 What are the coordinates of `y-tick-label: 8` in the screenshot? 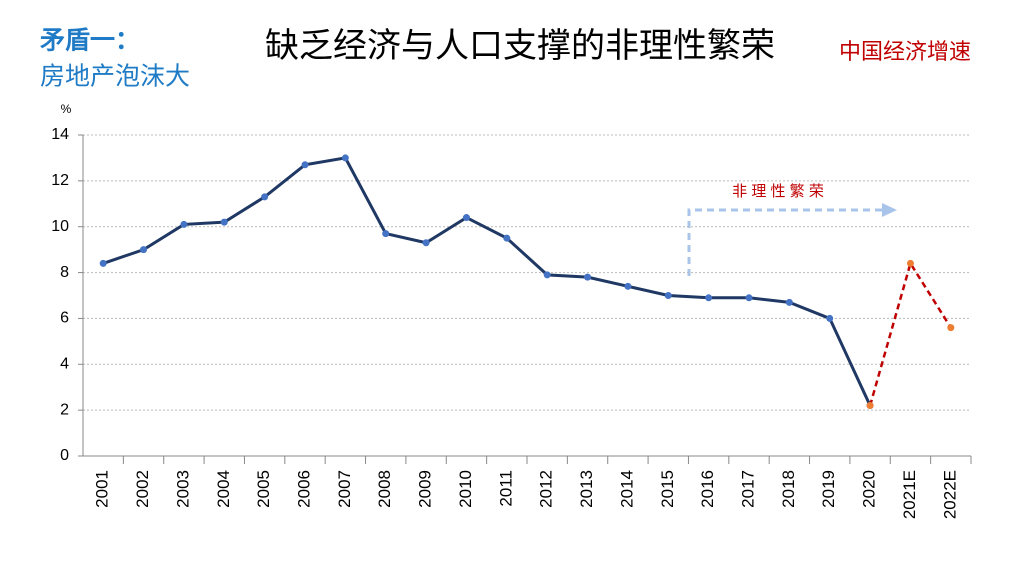 It's located at (64, 272).